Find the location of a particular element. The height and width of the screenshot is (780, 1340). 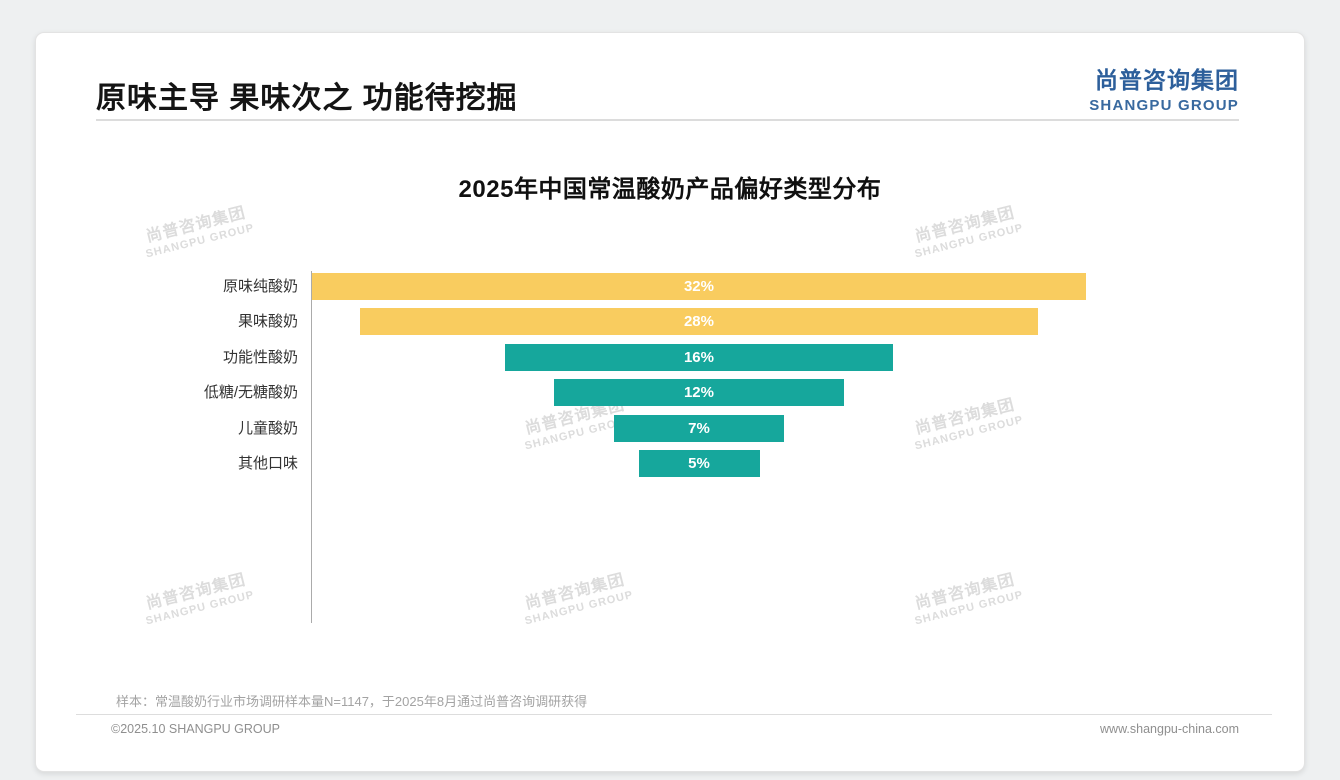

category-label: 儿童酸奶 is located at coordinates (267, 428).